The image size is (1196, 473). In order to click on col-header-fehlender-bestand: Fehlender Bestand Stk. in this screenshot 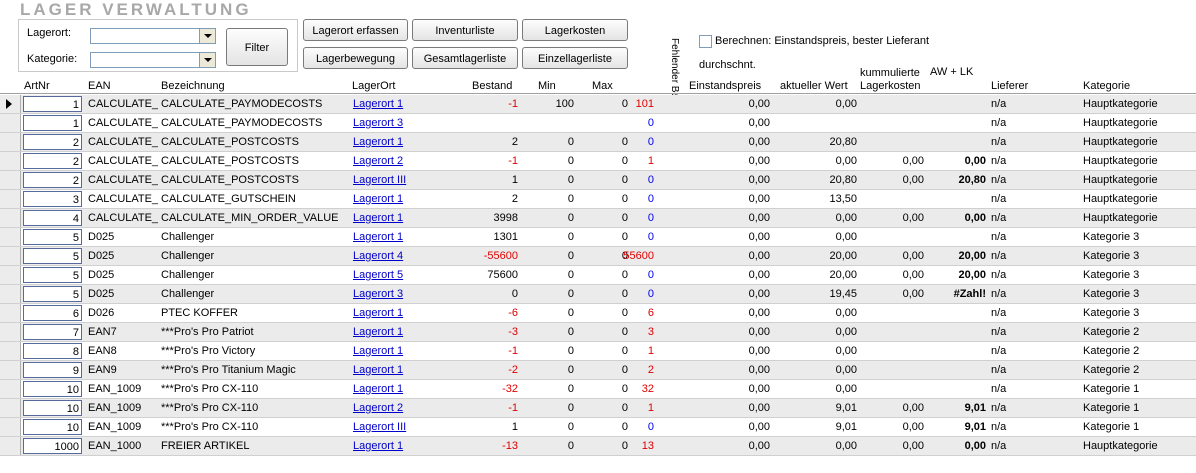, I will do `click(665, 90)`.